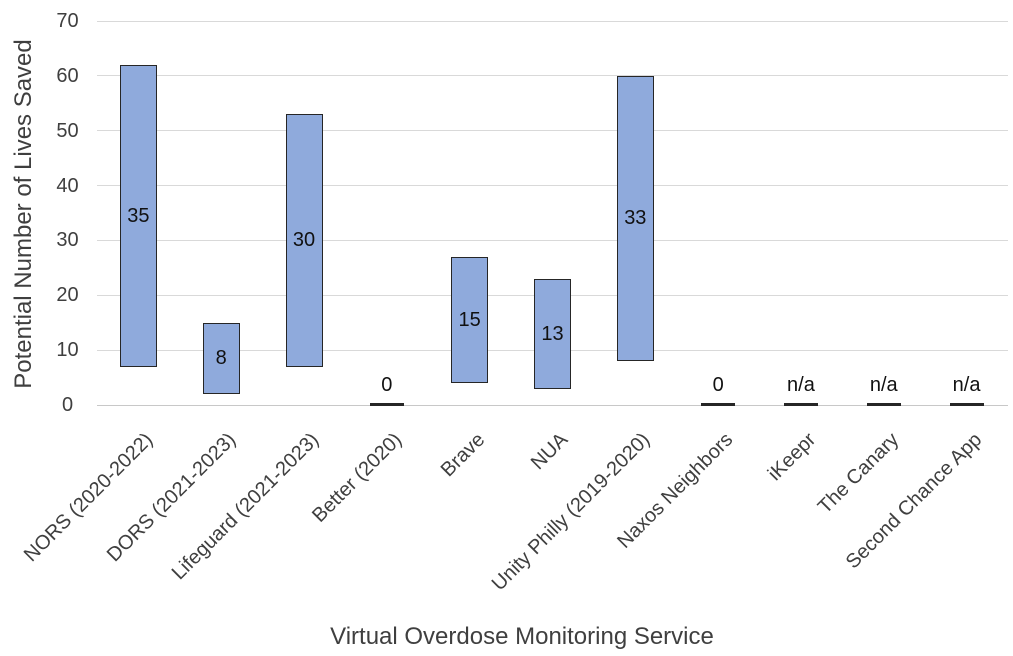 The height and width of the screenshot is (656, 1013). I want to click on bar-value-label: 30, so click(304, 240).